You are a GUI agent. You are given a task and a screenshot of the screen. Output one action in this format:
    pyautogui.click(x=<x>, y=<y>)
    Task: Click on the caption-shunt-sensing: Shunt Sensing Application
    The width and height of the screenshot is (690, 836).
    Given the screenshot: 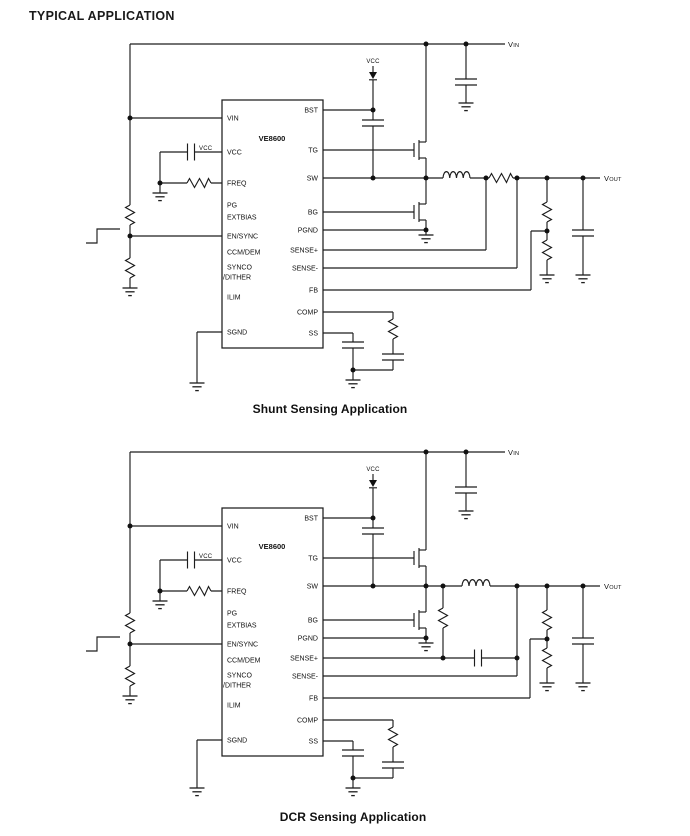 What is the action you would take?
    pyautogui.click(x=330, y=409)
    